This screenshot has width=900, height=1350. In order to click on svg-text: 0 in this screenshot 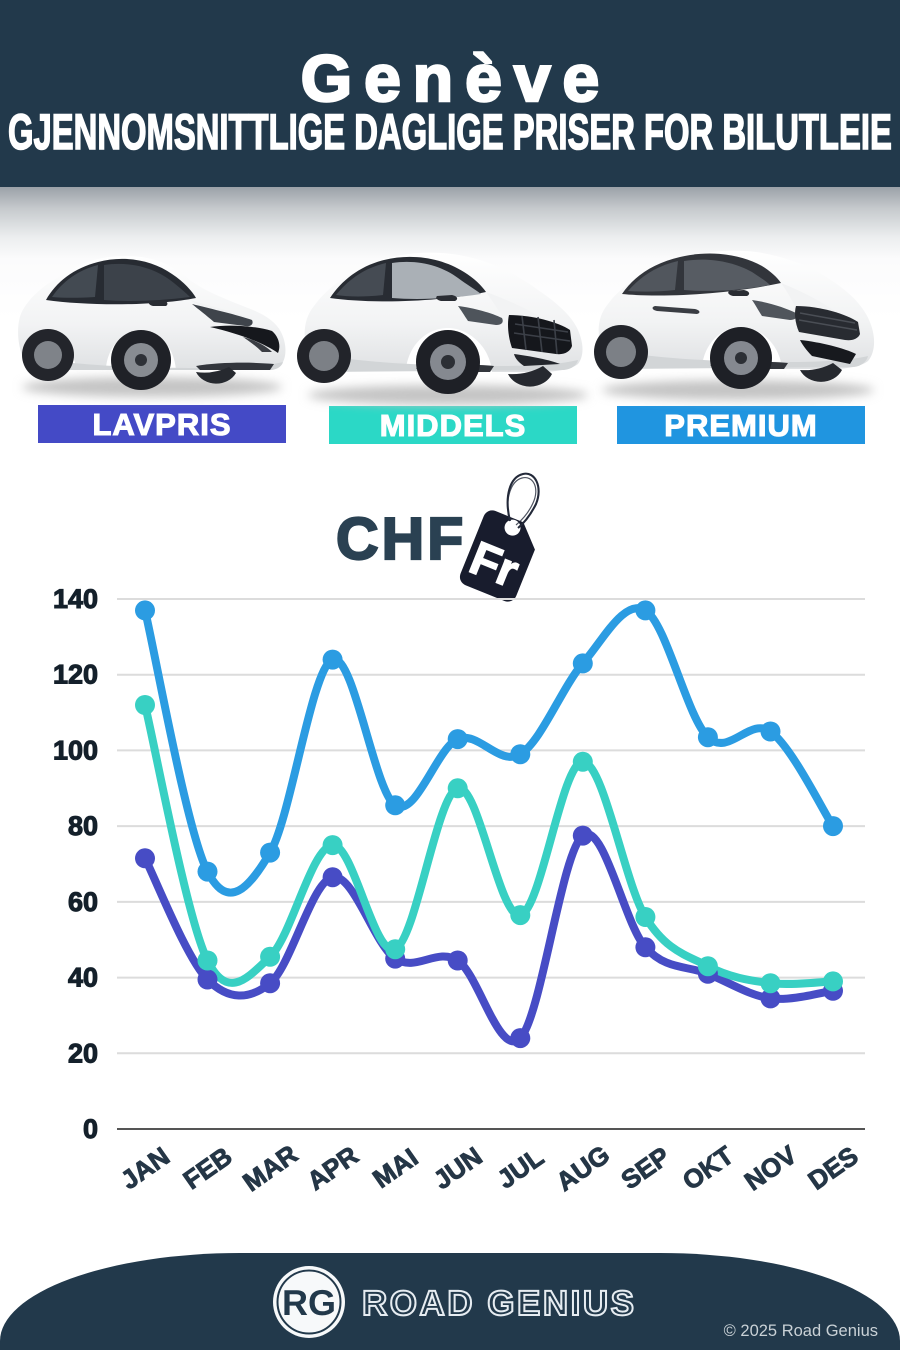, I will do `click(90, 1129)`.